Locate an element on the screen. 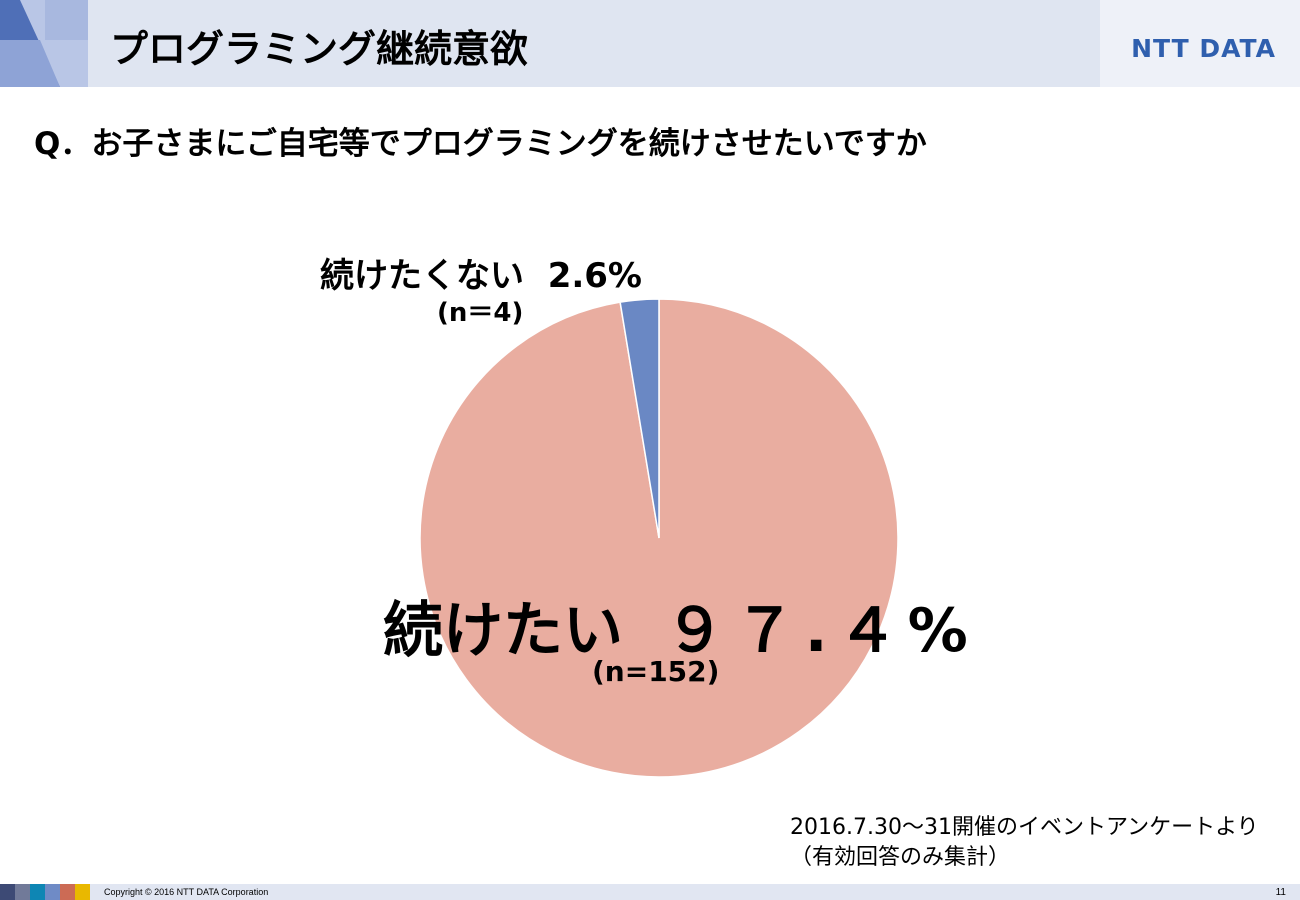 This screenshot has width=1300, height=900. ntt-data-logo: NTT DATA is located at coordinates (1203, 48).